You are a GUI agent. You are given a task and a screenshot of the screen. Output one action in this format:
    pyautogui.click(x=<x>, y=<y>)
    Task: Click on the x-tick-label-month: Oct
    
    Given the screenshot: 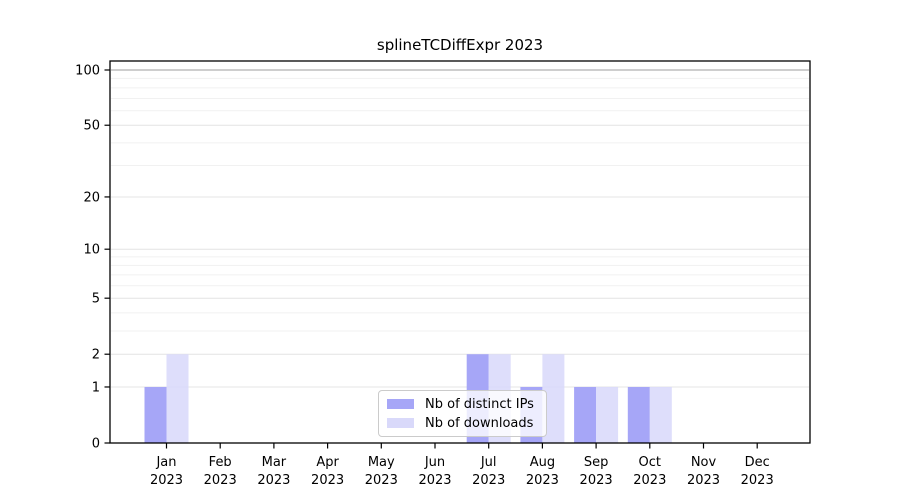 What is the action you would take?
    pyautogui.click(x=650, y=462)
    